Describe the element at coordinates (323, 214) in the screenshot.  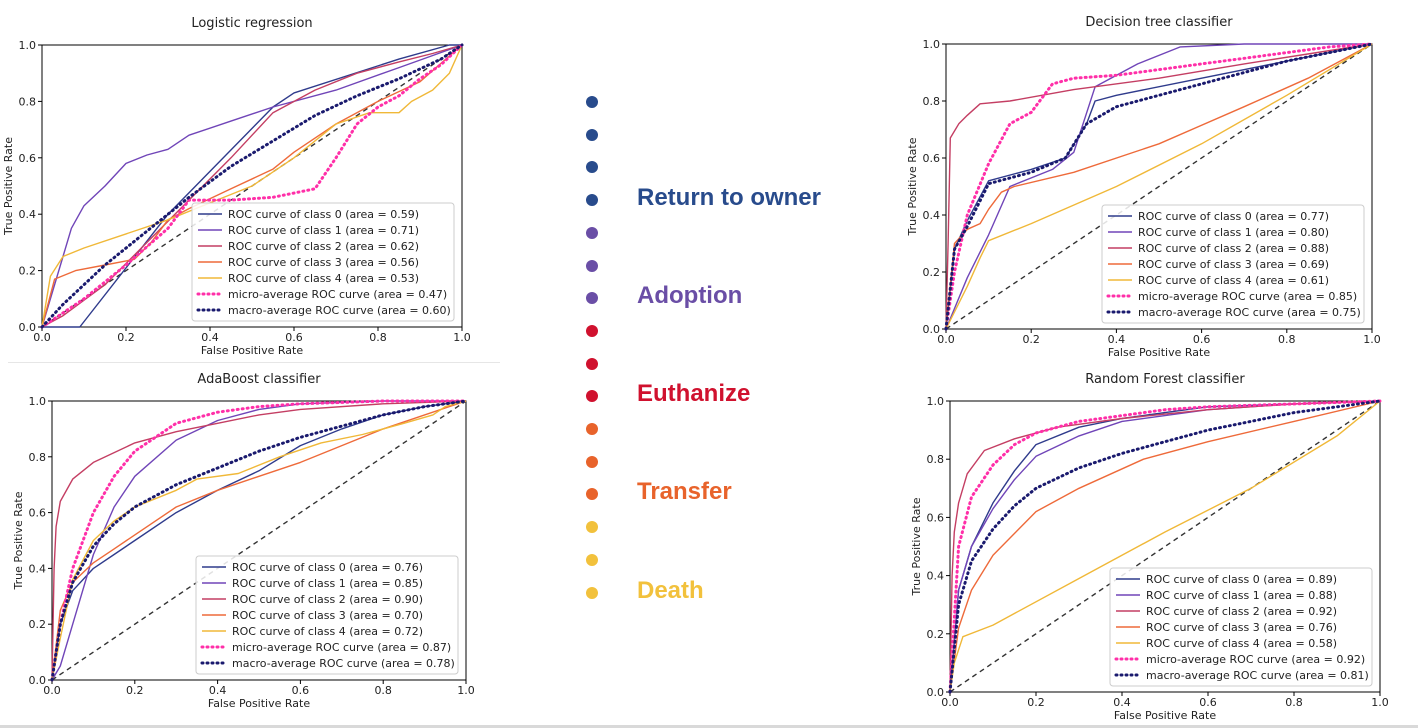
I see `legend-entry: ROC curve of class 0 (area = 0.59)` at that location.